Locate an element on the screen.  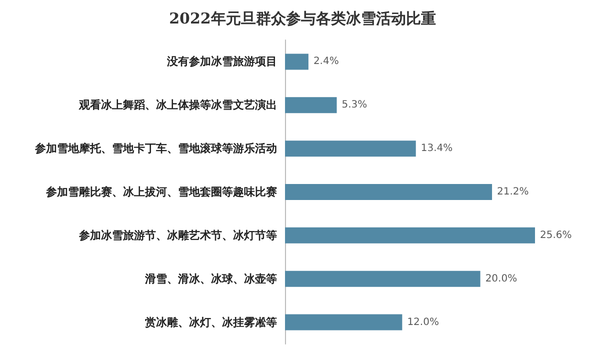
y-tick-label: 没有参加冰雪旅游项目 is located at coordinates (221, 61).